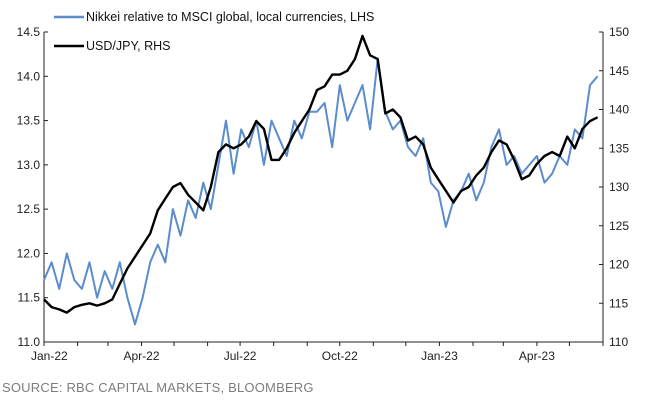 The image size is (647, 401). What do you see at coordinates (619, 71) in the screenshot?
I see `right-tick-label-145: 145` at bounding box center [619, 71].